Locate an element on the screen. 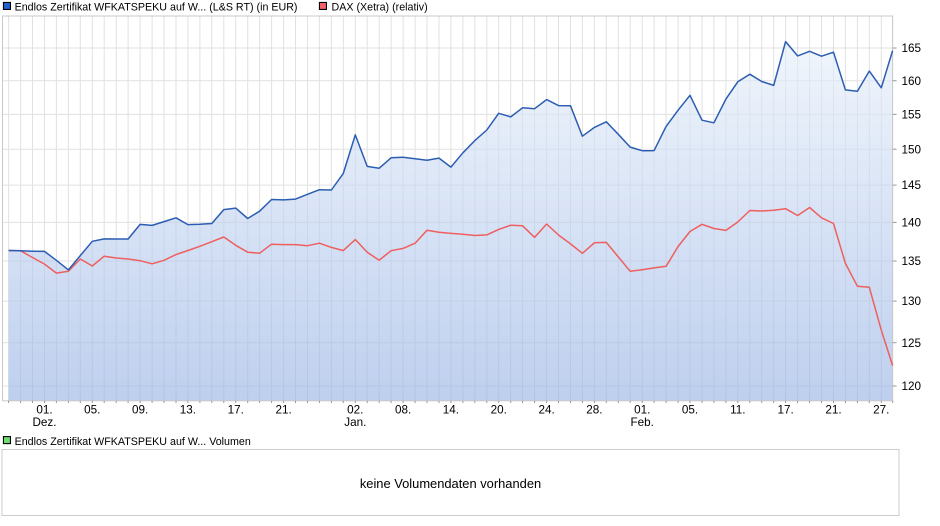  svg-text: 02. is located at coordinates (355, 410).